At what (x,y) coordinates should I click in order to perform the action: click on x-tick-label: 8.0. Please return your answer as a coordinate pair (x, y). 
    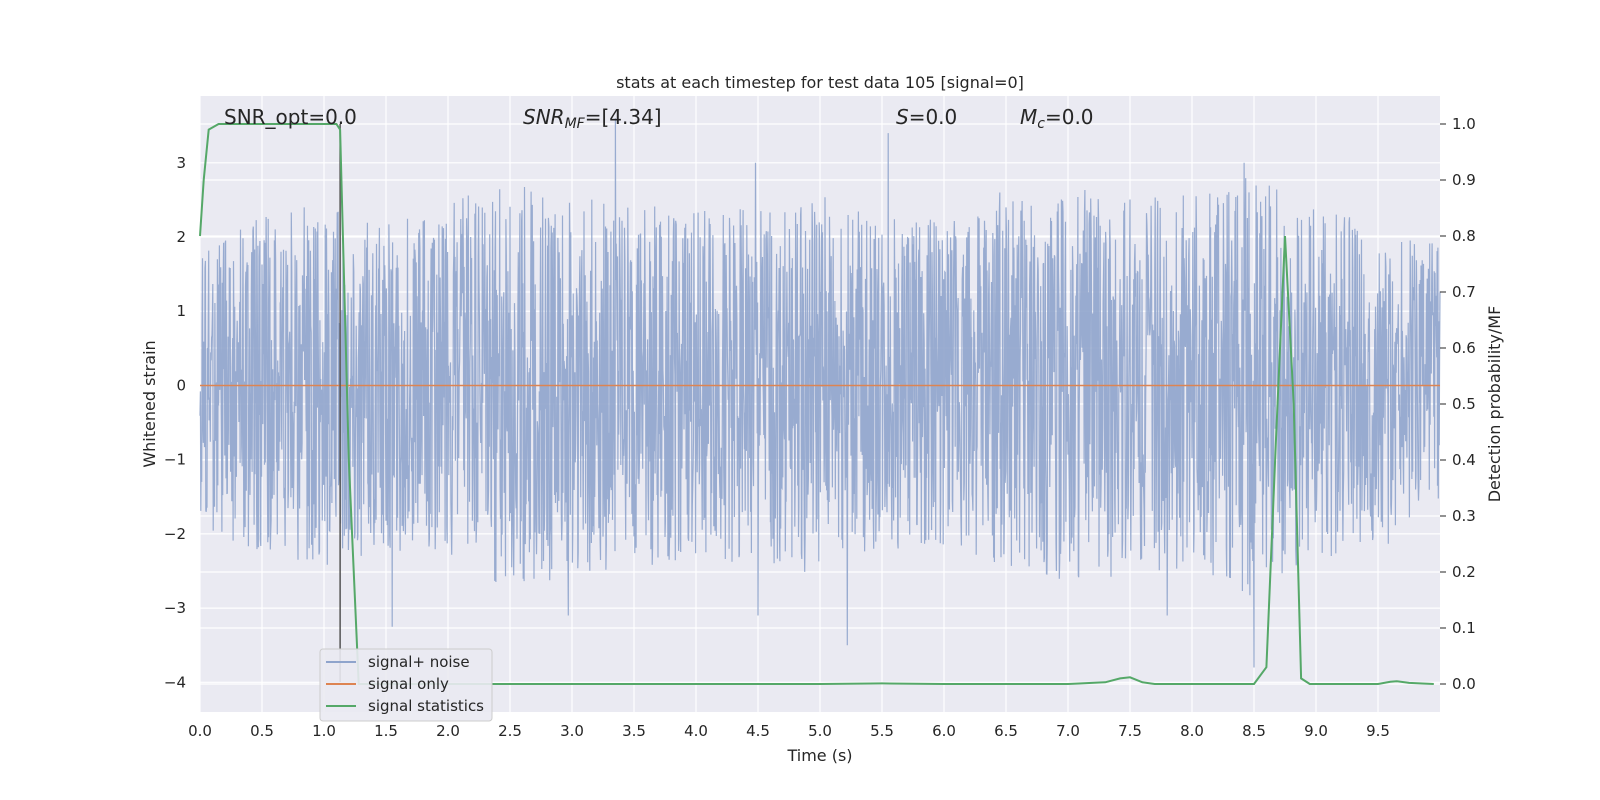
    Looking at the image, I should click on (1192, 731).